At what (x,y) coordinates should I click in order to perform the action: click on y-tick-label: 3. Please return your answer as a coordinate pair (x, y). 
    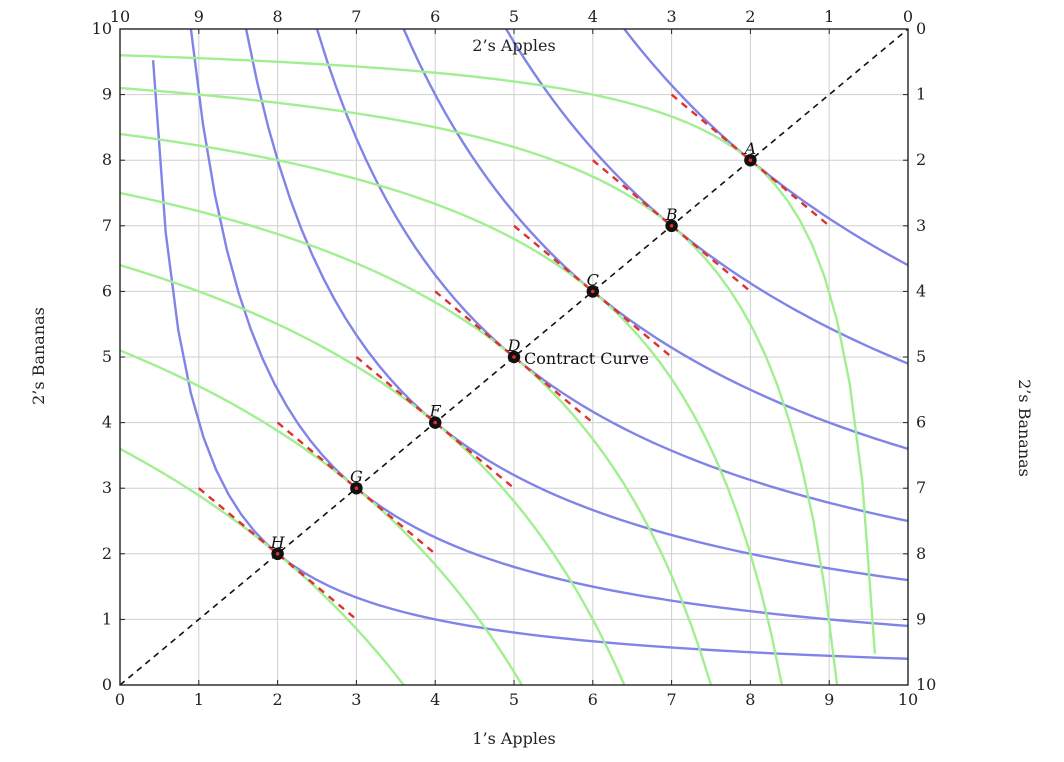
    Looking at the image, I should click on (107, 487).